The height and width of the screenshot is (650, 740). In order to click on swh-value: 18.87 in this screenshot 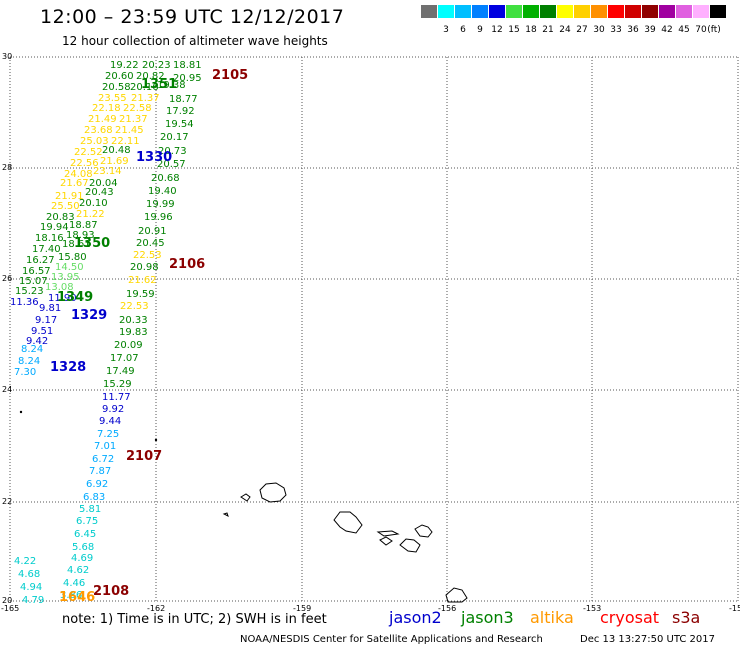, I will do `click(83, 225)`.